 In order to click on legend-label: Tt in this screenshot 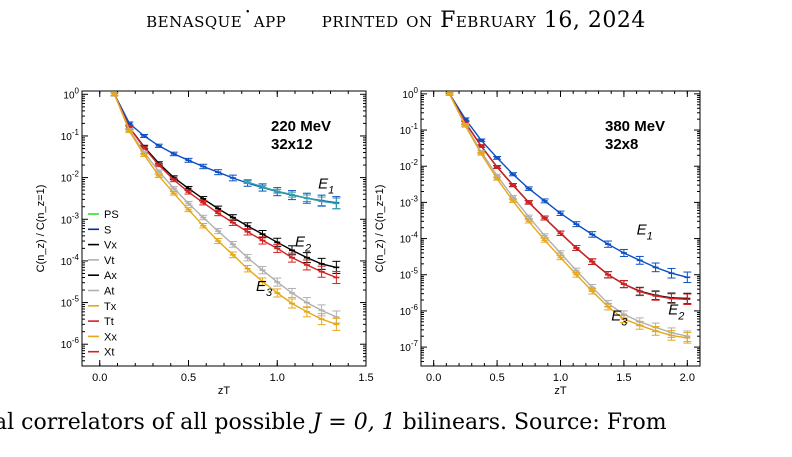, I will do `click(109, 322)`.